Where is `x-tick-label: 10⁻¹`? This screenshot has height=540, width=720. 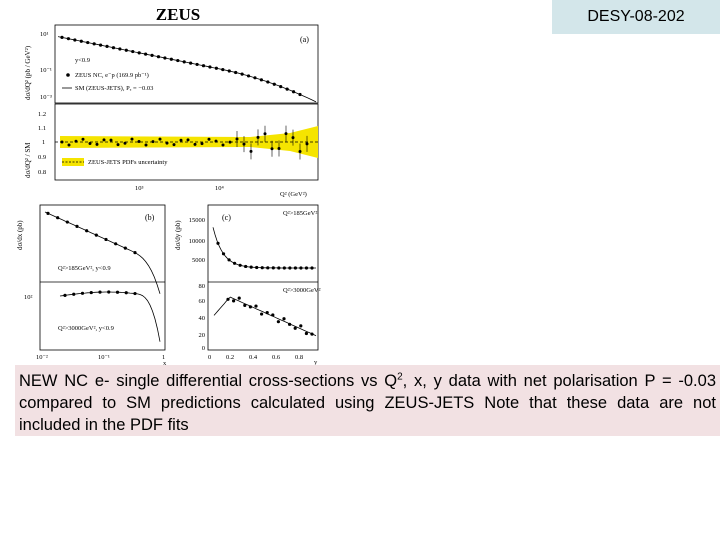 x-tick-label: 10⁻¹ is located at coordinates (104, 357).